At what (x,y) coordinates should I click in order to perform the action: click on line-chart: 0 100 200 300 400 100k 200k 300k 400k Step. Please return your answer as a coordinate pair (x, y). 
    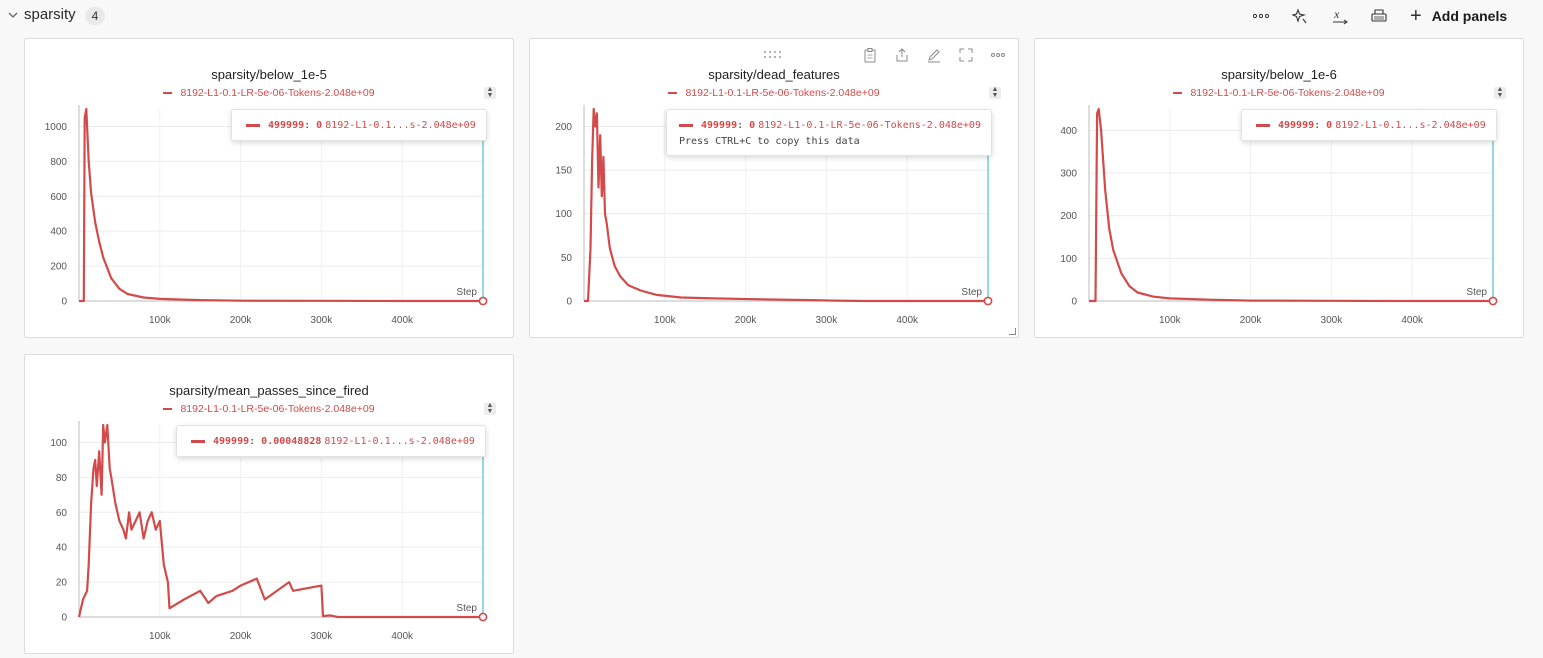
    Looking at the image, I should click on (1279, 188).